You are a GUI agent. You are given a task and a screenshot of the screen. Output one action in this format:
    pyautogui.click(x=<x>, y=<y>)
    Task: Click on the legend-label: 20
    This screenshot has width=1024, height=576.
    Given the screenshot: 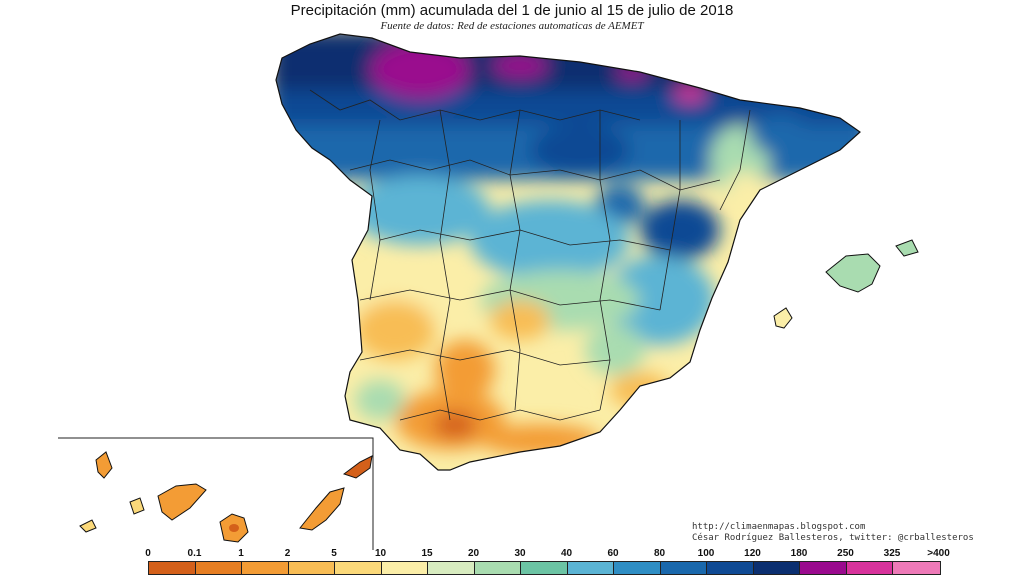 What is the action you would take?
    pyautogui.click(x=473, y=553)
    